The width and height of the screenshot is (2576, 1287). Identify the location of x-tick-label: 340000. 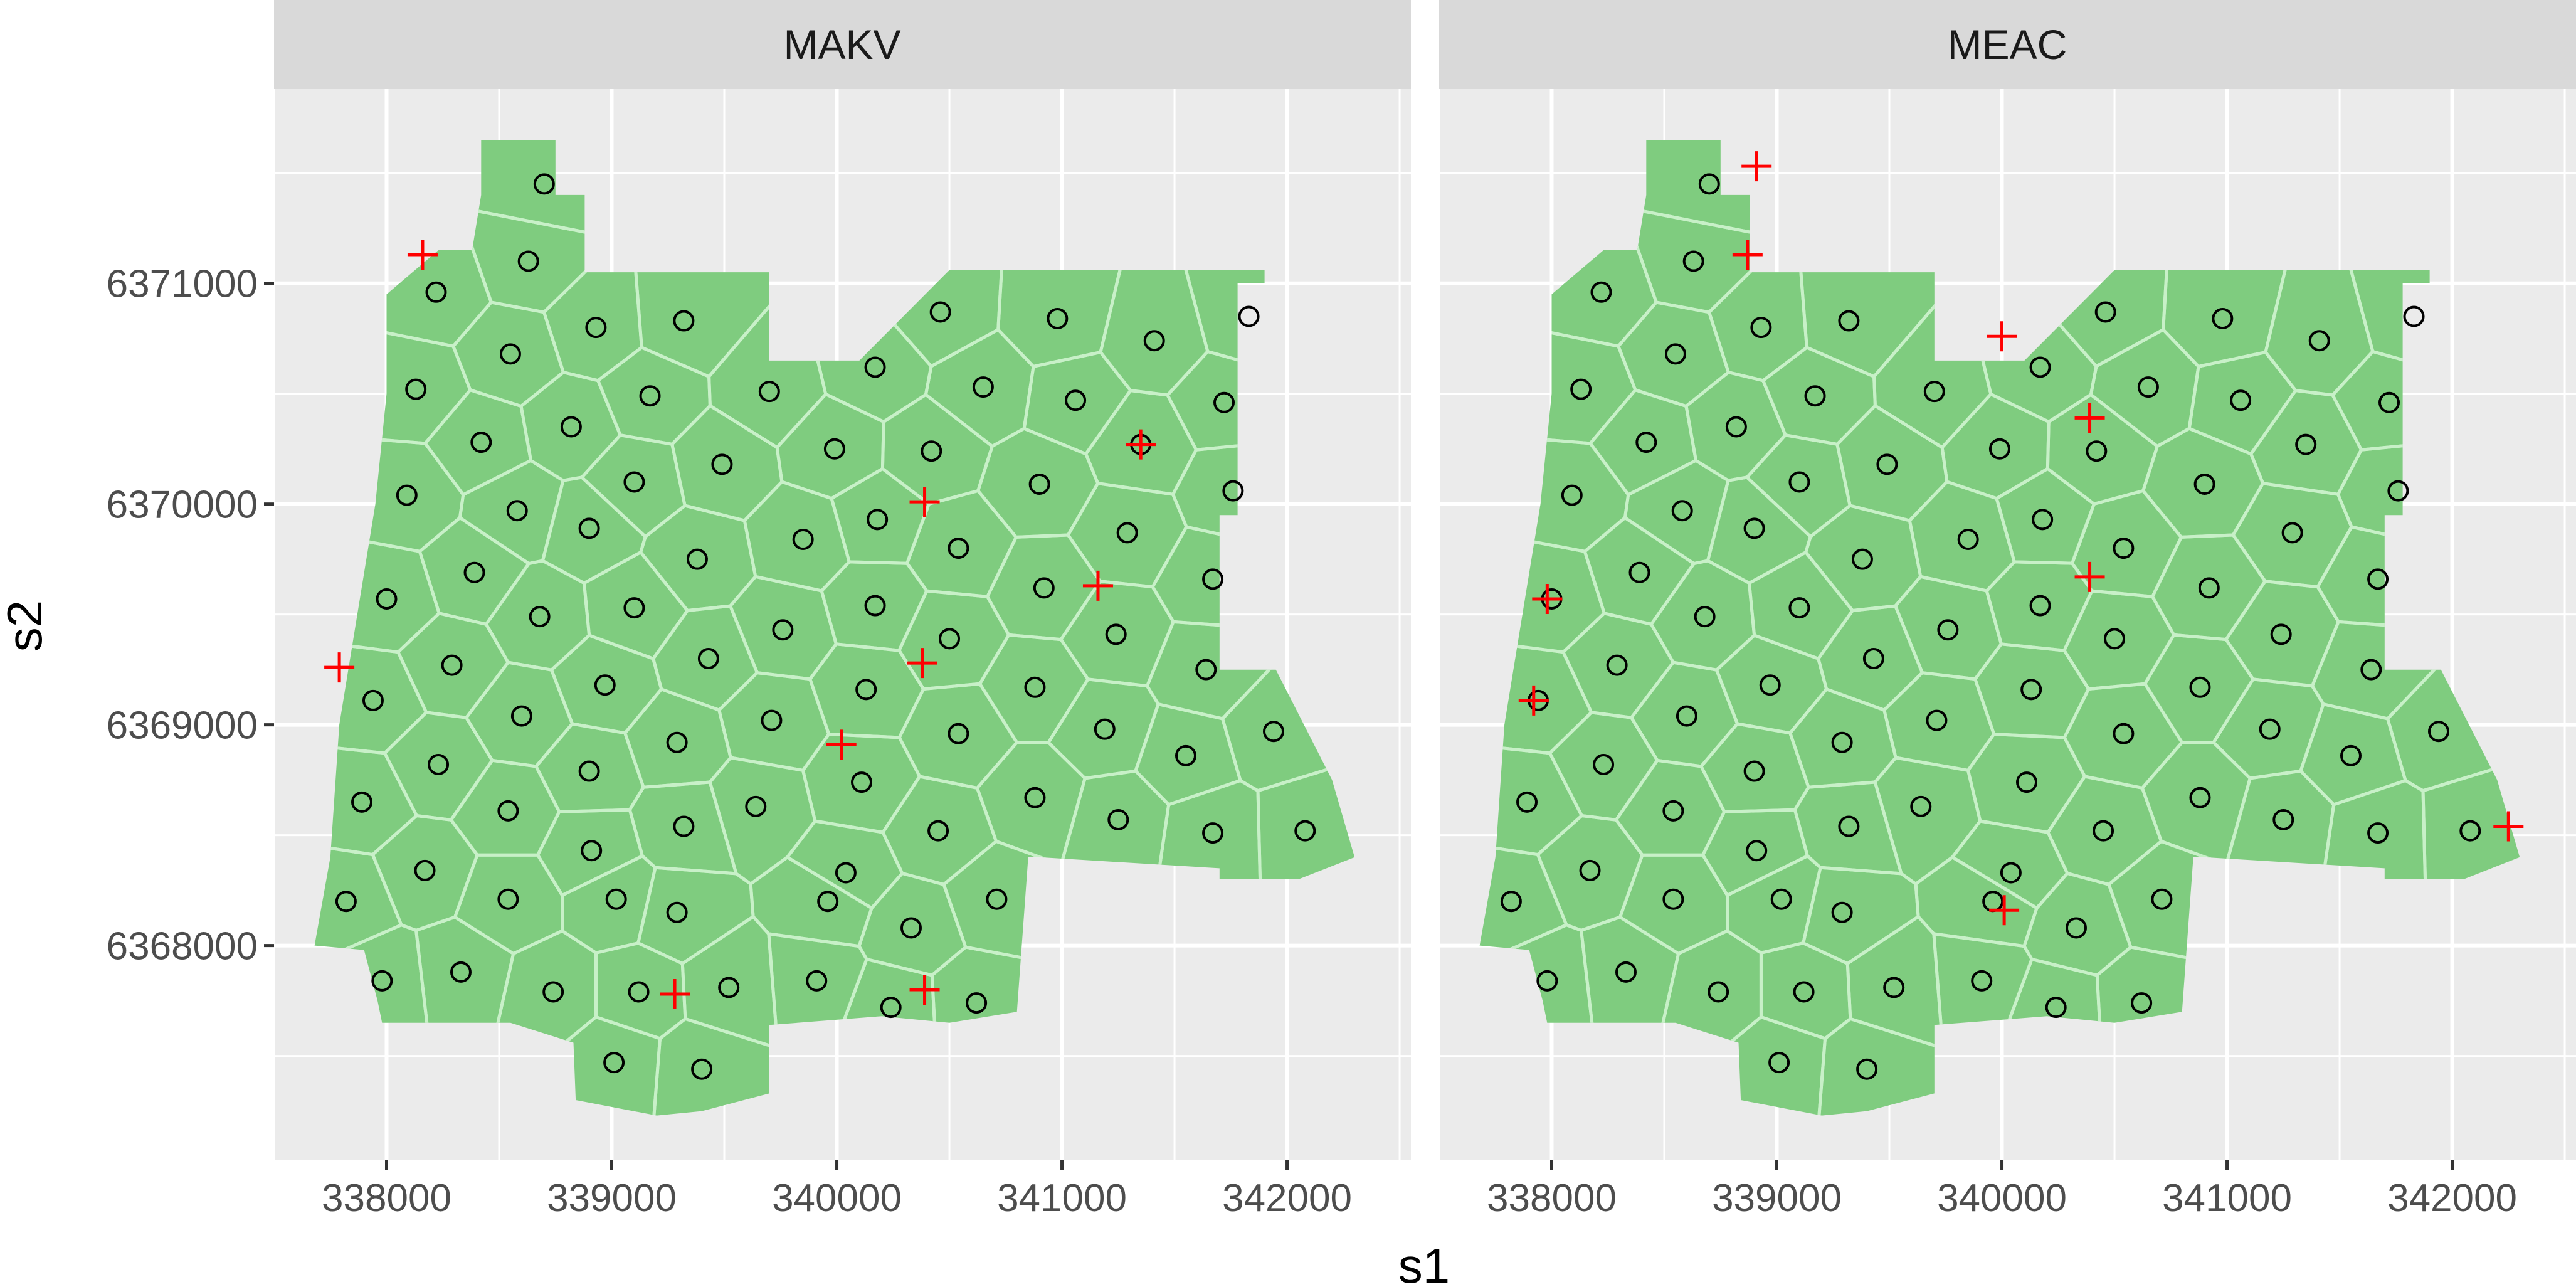
(837, 1198).